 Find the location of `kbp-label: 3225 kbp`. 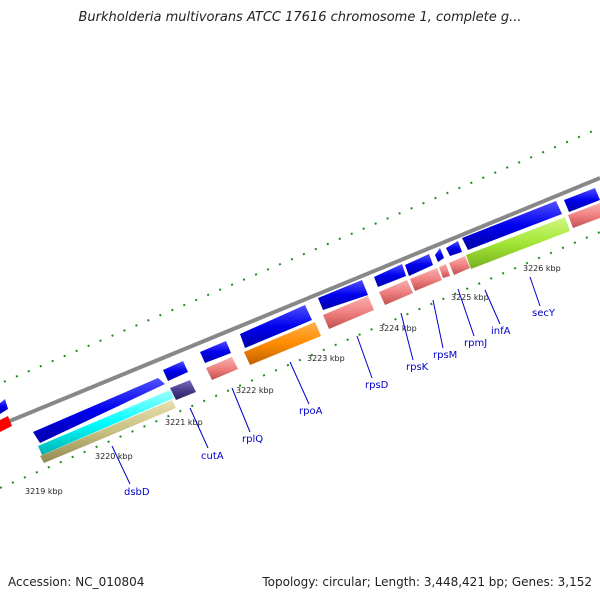

kbp-label: 3225 kbp is located at coordinates (470, 297).